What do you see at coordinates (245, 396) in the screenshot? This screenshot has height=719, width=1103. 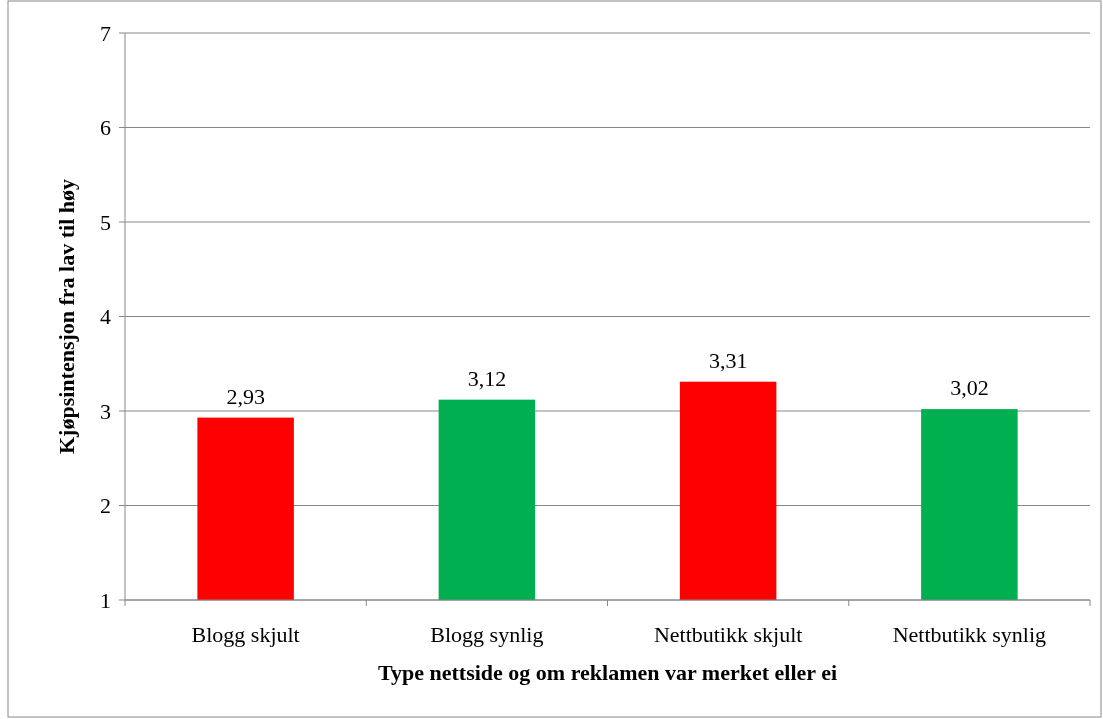 I see `data-label: 2,93` at bounding box center [245, 396].